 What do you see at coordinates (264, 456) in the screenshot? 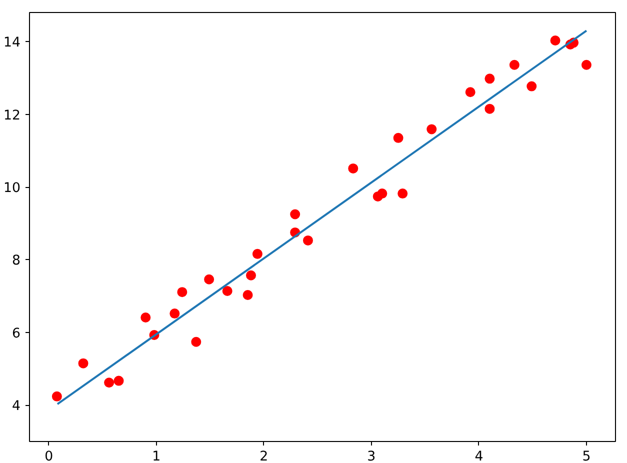
I see `x-tick-label: 2` at bounding box center [264, 456].